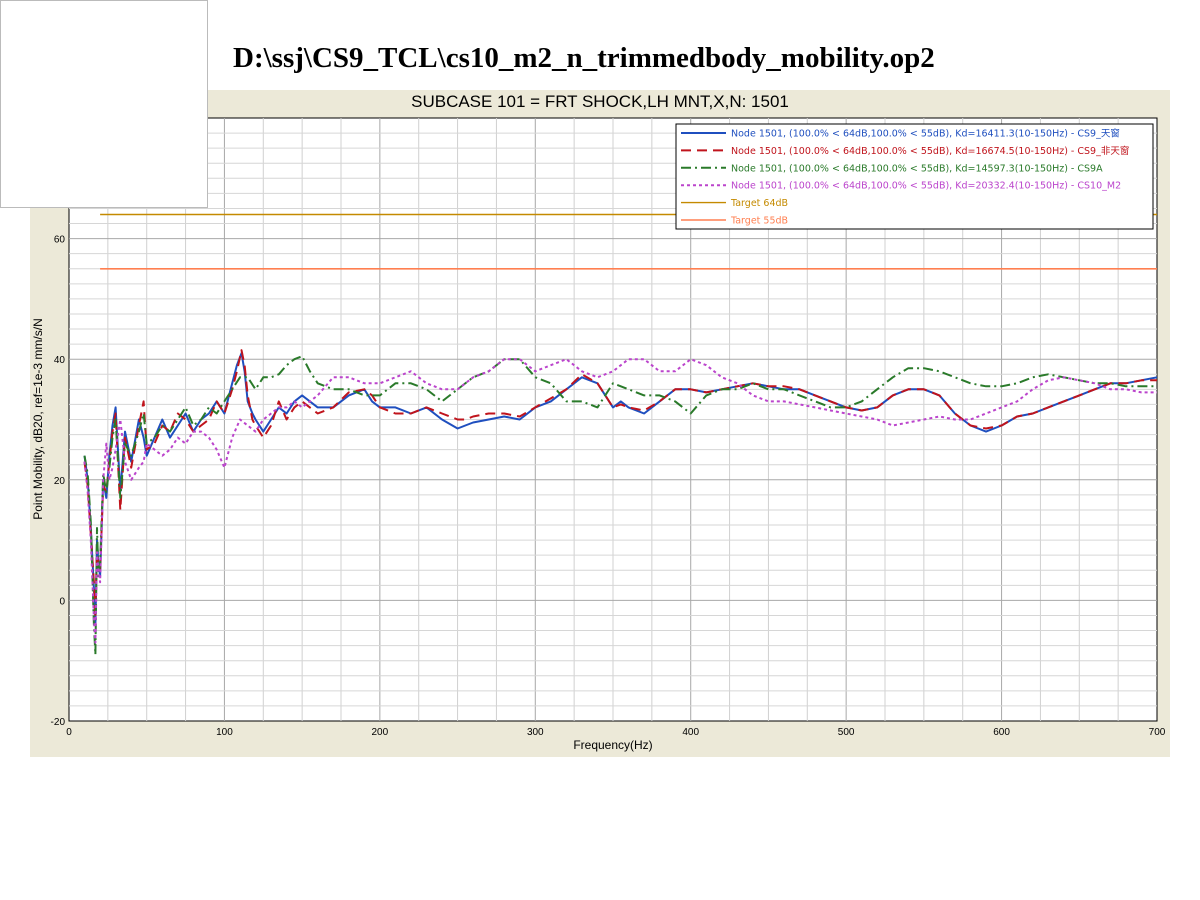 The height and width of the screenshot is (900, 1200). I want to click on legend-label: Target 64dB, so click(759, 203).